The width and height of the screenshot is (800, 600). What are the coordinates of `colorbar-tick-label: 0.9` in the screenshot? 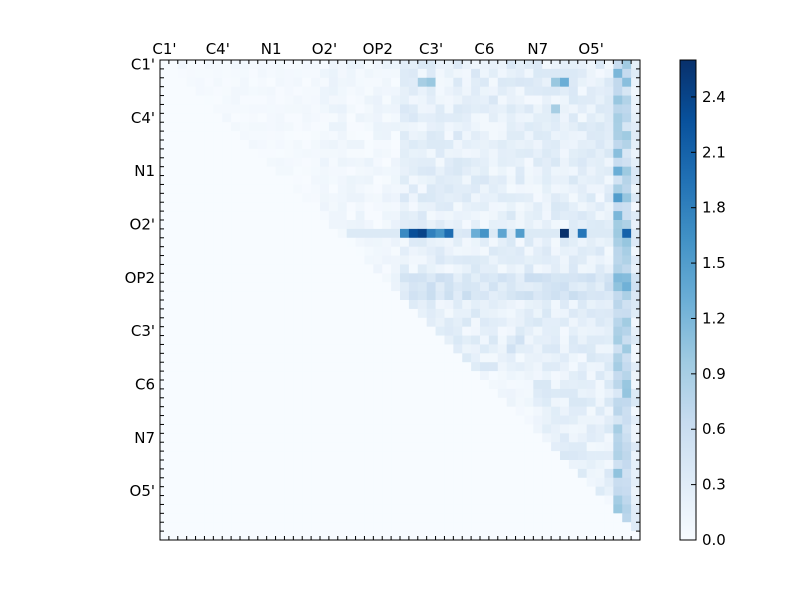 It's located at (714, 374).